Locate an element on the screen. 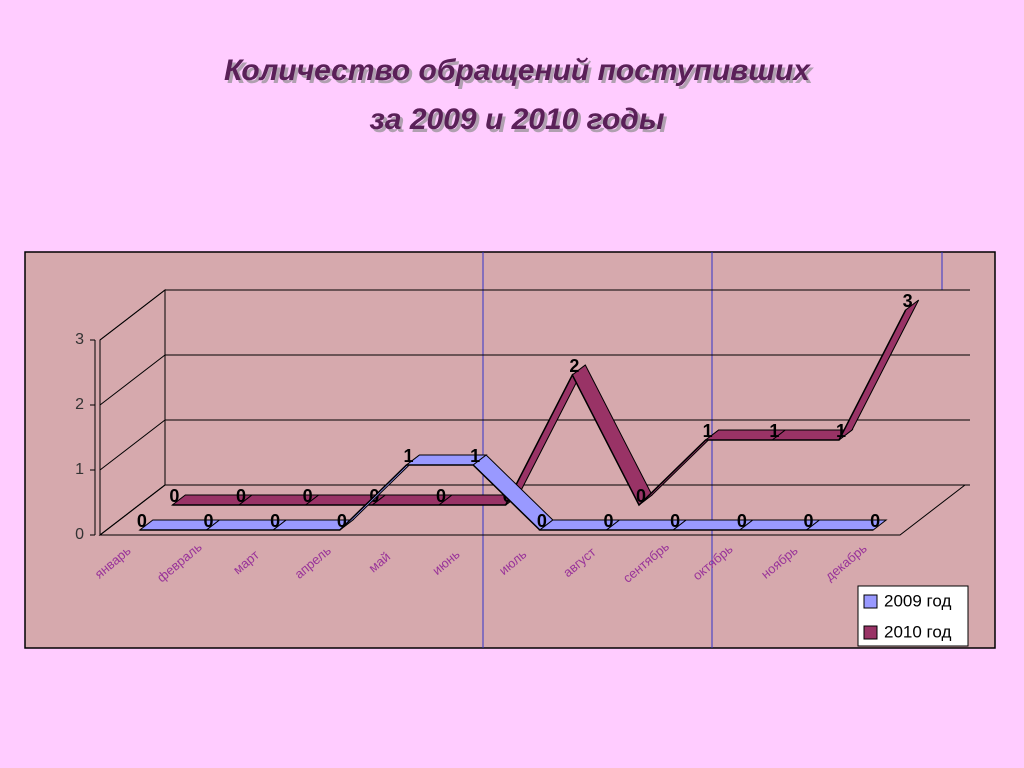  legend-label: 2010 год is located at coordinates (917, 631).